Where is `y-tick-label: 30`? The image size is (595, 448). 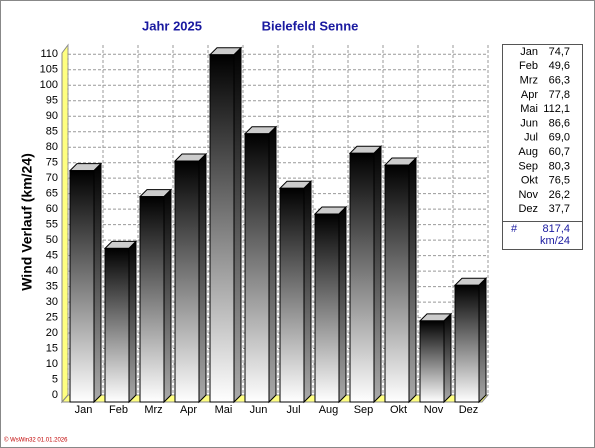
y-tick-label: 30 is located at coordinates (52, 302).